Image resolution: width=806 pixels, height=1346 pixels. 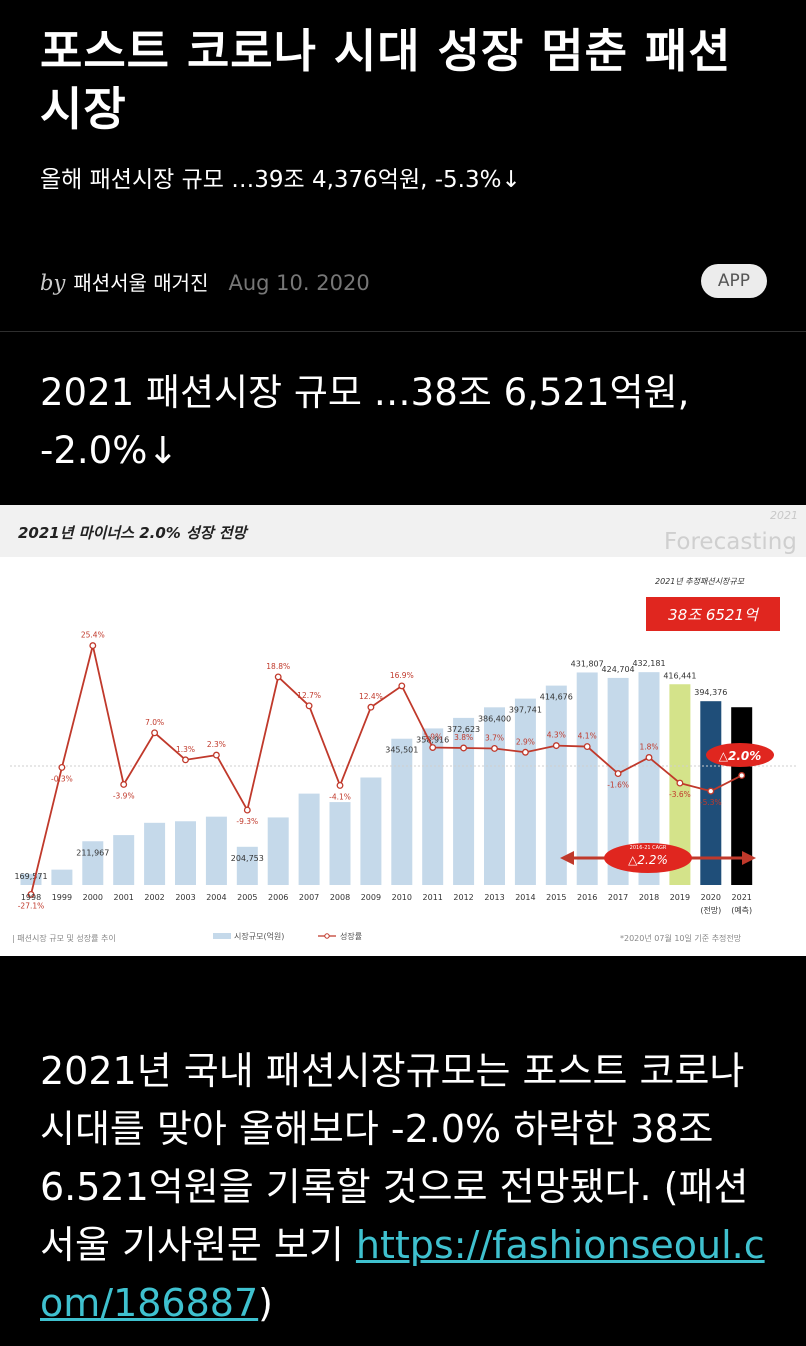 I want to click on bar-label-22: 394,376, so click(x=710, y=692).